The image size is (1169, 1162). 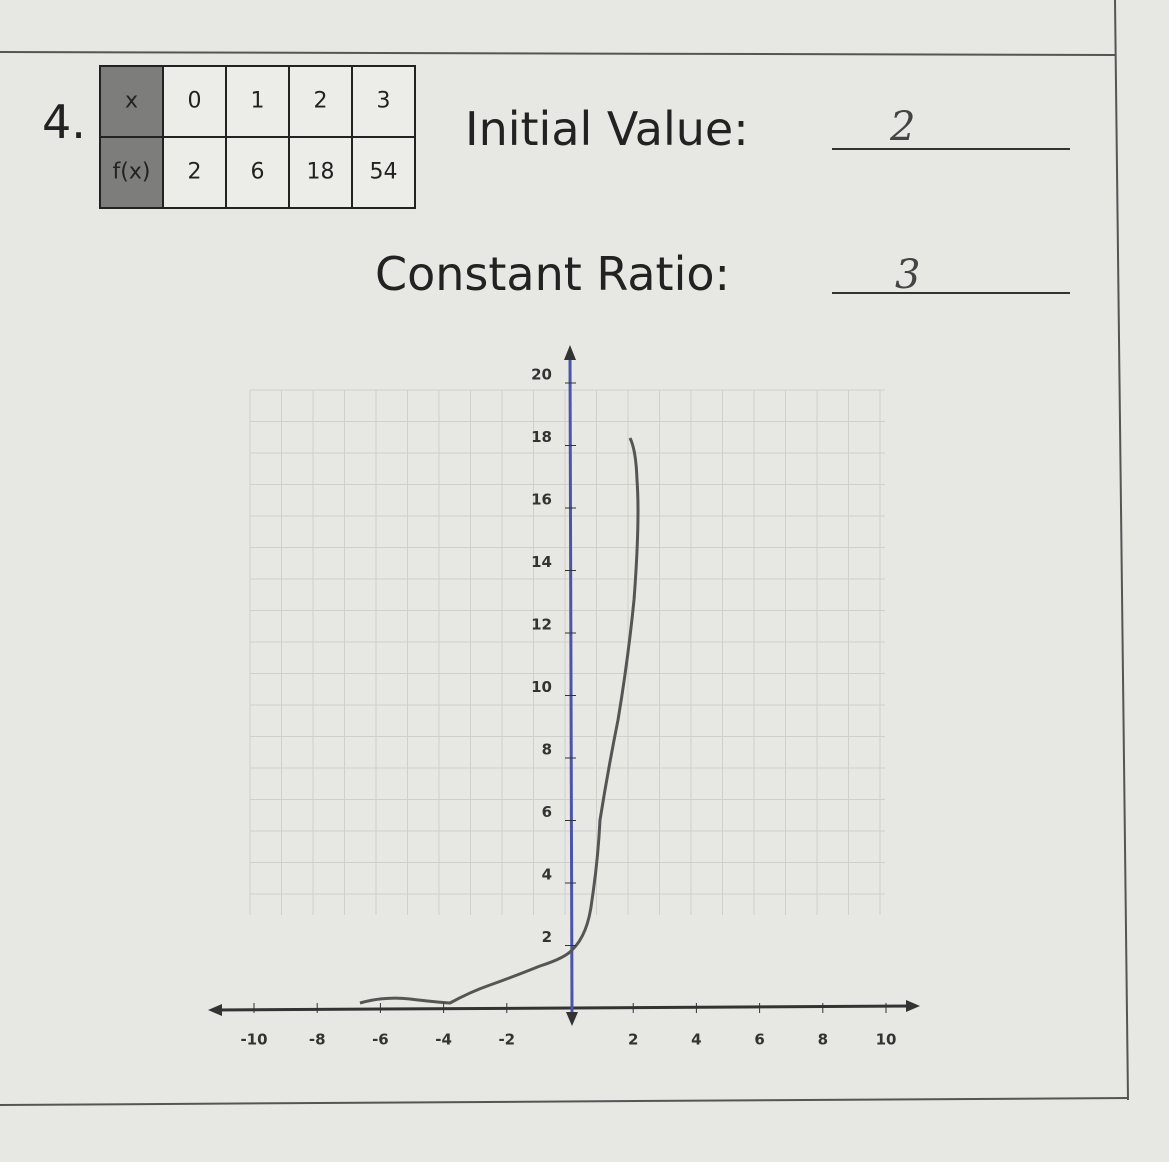 What do you see at coordinates (886, 1040) in the screenshot?
I see `x-tick-label: 10` at bounding box center [886, 1040].